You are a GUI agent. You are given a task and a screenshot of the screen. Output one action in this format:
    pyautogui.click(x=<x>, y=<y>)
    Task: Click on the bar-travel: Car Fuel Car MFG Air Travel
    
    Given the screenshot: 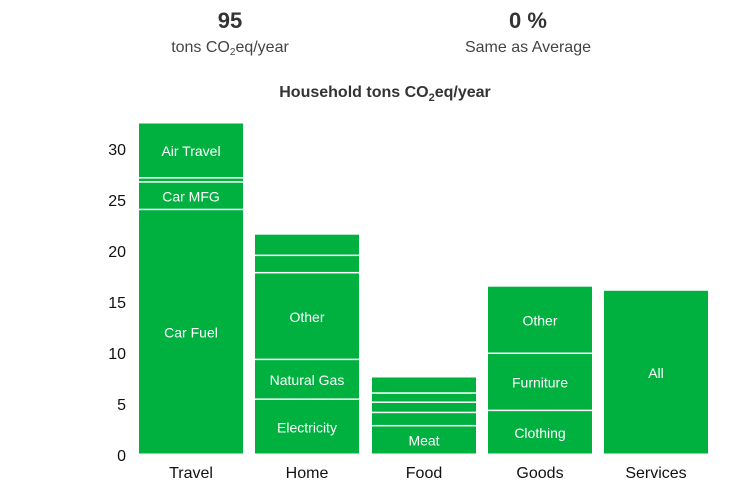 What is the action you would take?
    pyautogui.click(x=191, y=288)
    